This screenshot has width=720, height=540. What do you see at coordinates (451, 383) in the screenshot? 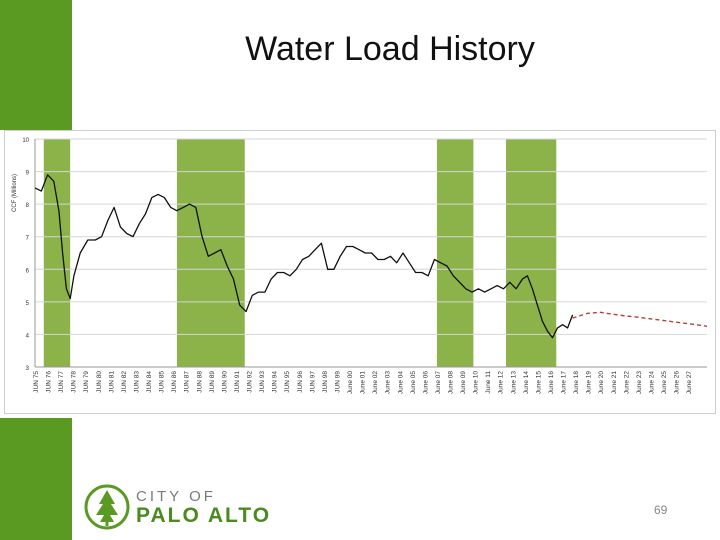
I see `x-tick-label: June 08` at bounding box center [451, 383].